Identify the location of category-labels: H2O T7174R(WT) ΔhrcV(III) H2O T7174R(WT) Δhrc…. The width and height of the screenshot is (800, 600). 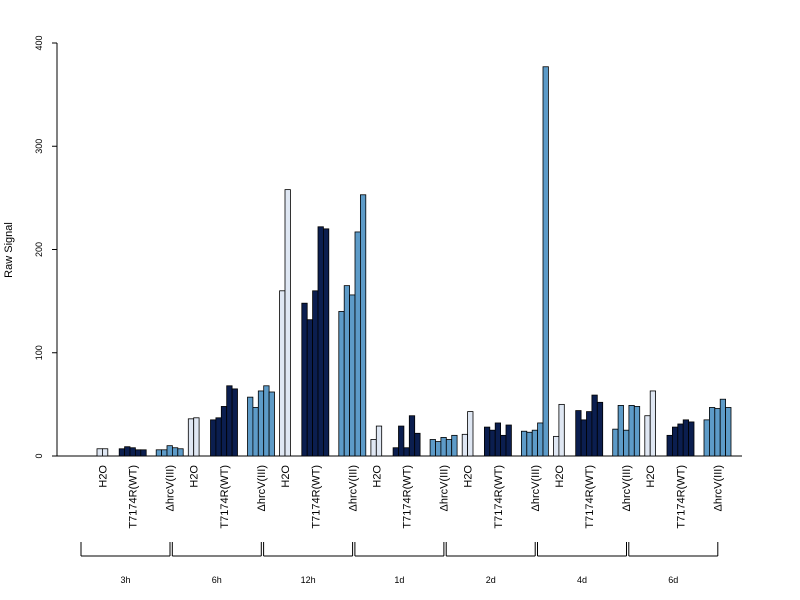
(410, 497).